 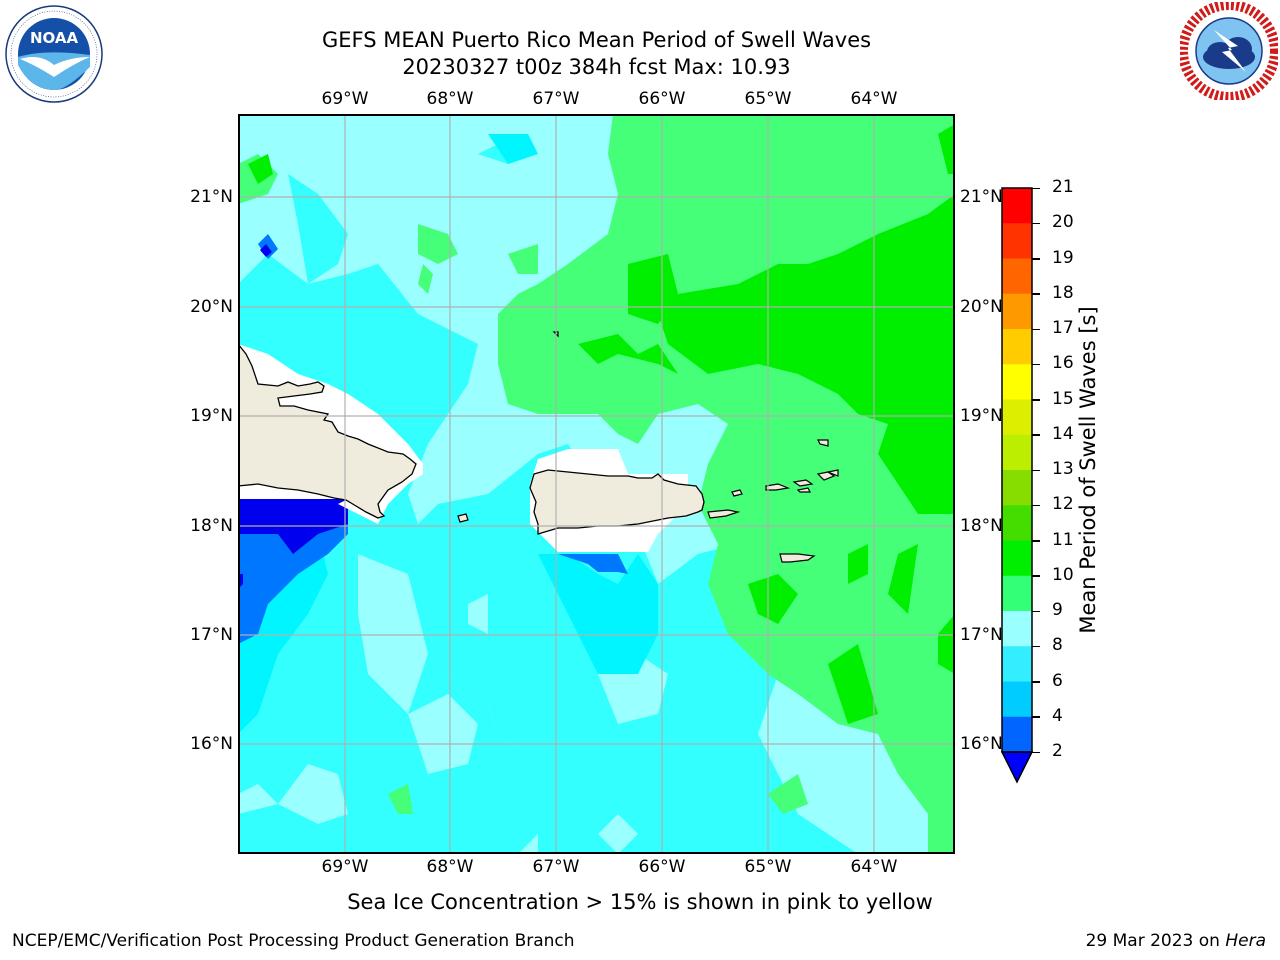 I want to click on lat-label-right: 17°N, so click(x=981, y=635).